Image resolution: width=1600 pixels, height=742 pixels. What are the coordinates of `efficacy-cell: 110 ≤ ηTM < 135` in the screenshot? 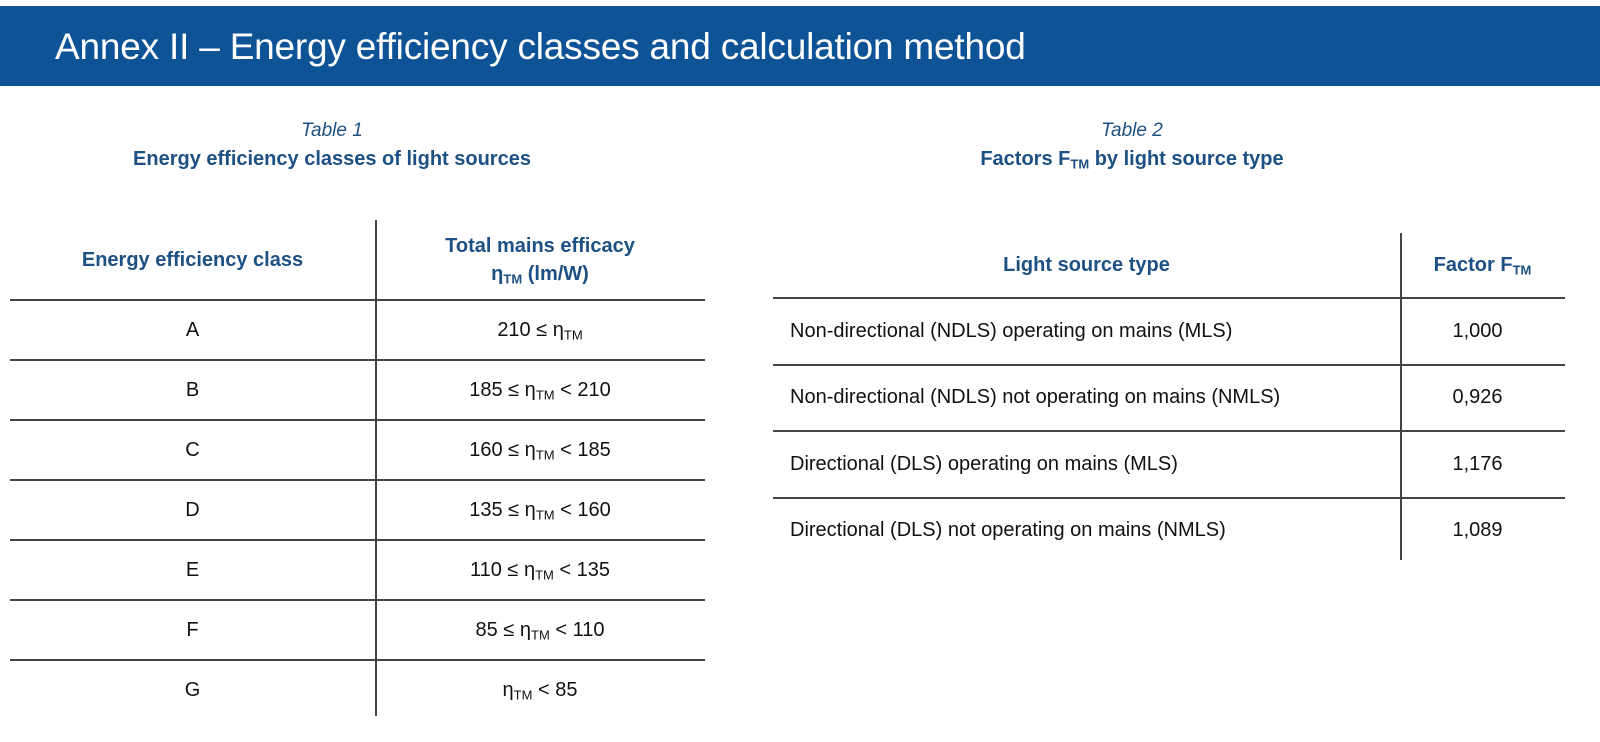 It's located at (540, 570).